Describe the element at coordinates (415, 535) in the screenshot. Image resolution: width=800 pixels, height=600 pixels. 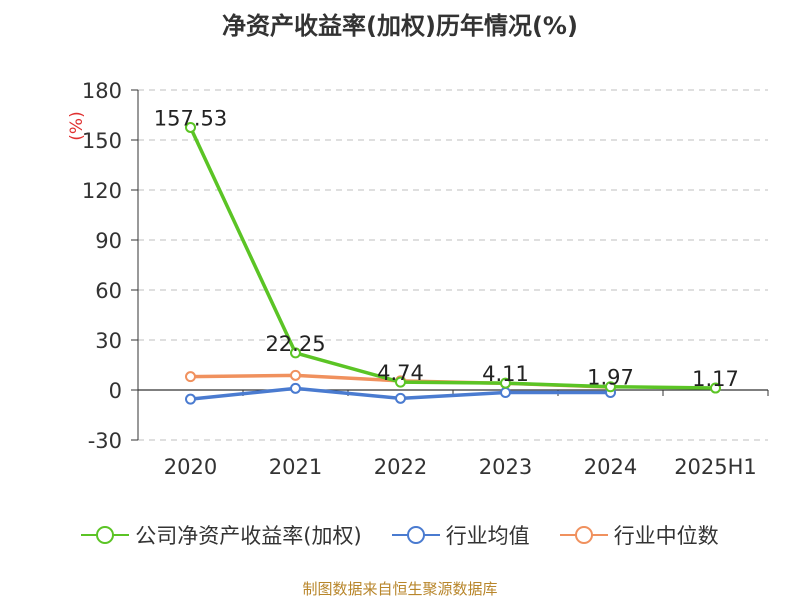
I see `legend-marker-industry-mean` at that location.